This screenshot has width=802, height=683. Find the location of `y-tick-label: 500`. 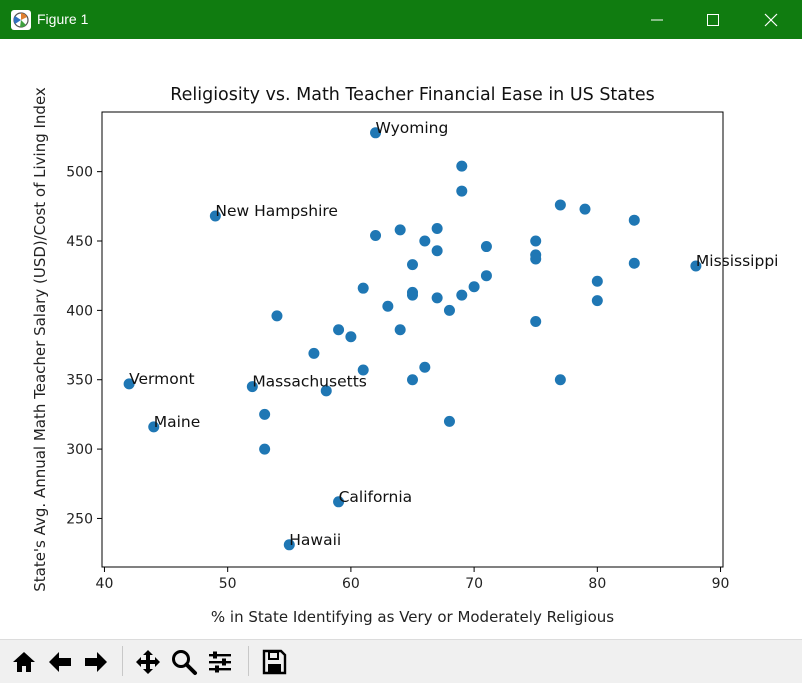

y-tick-label: 500 is located at coordinates (79, 173).